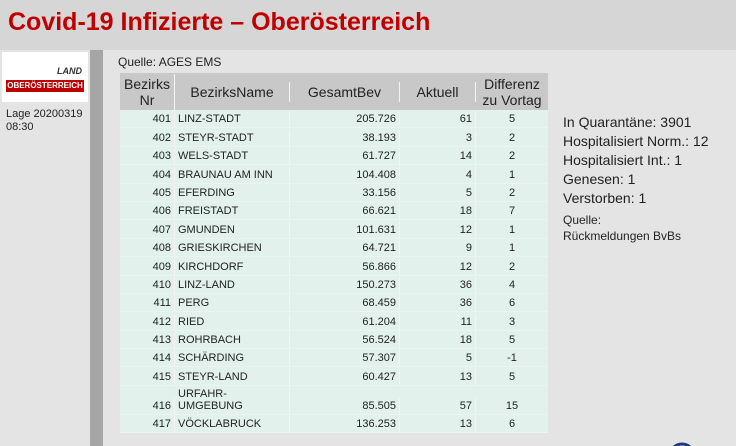  I want to click on table-row: 410 LINZ-LAND 150.273 36 4, so click(334, 284).